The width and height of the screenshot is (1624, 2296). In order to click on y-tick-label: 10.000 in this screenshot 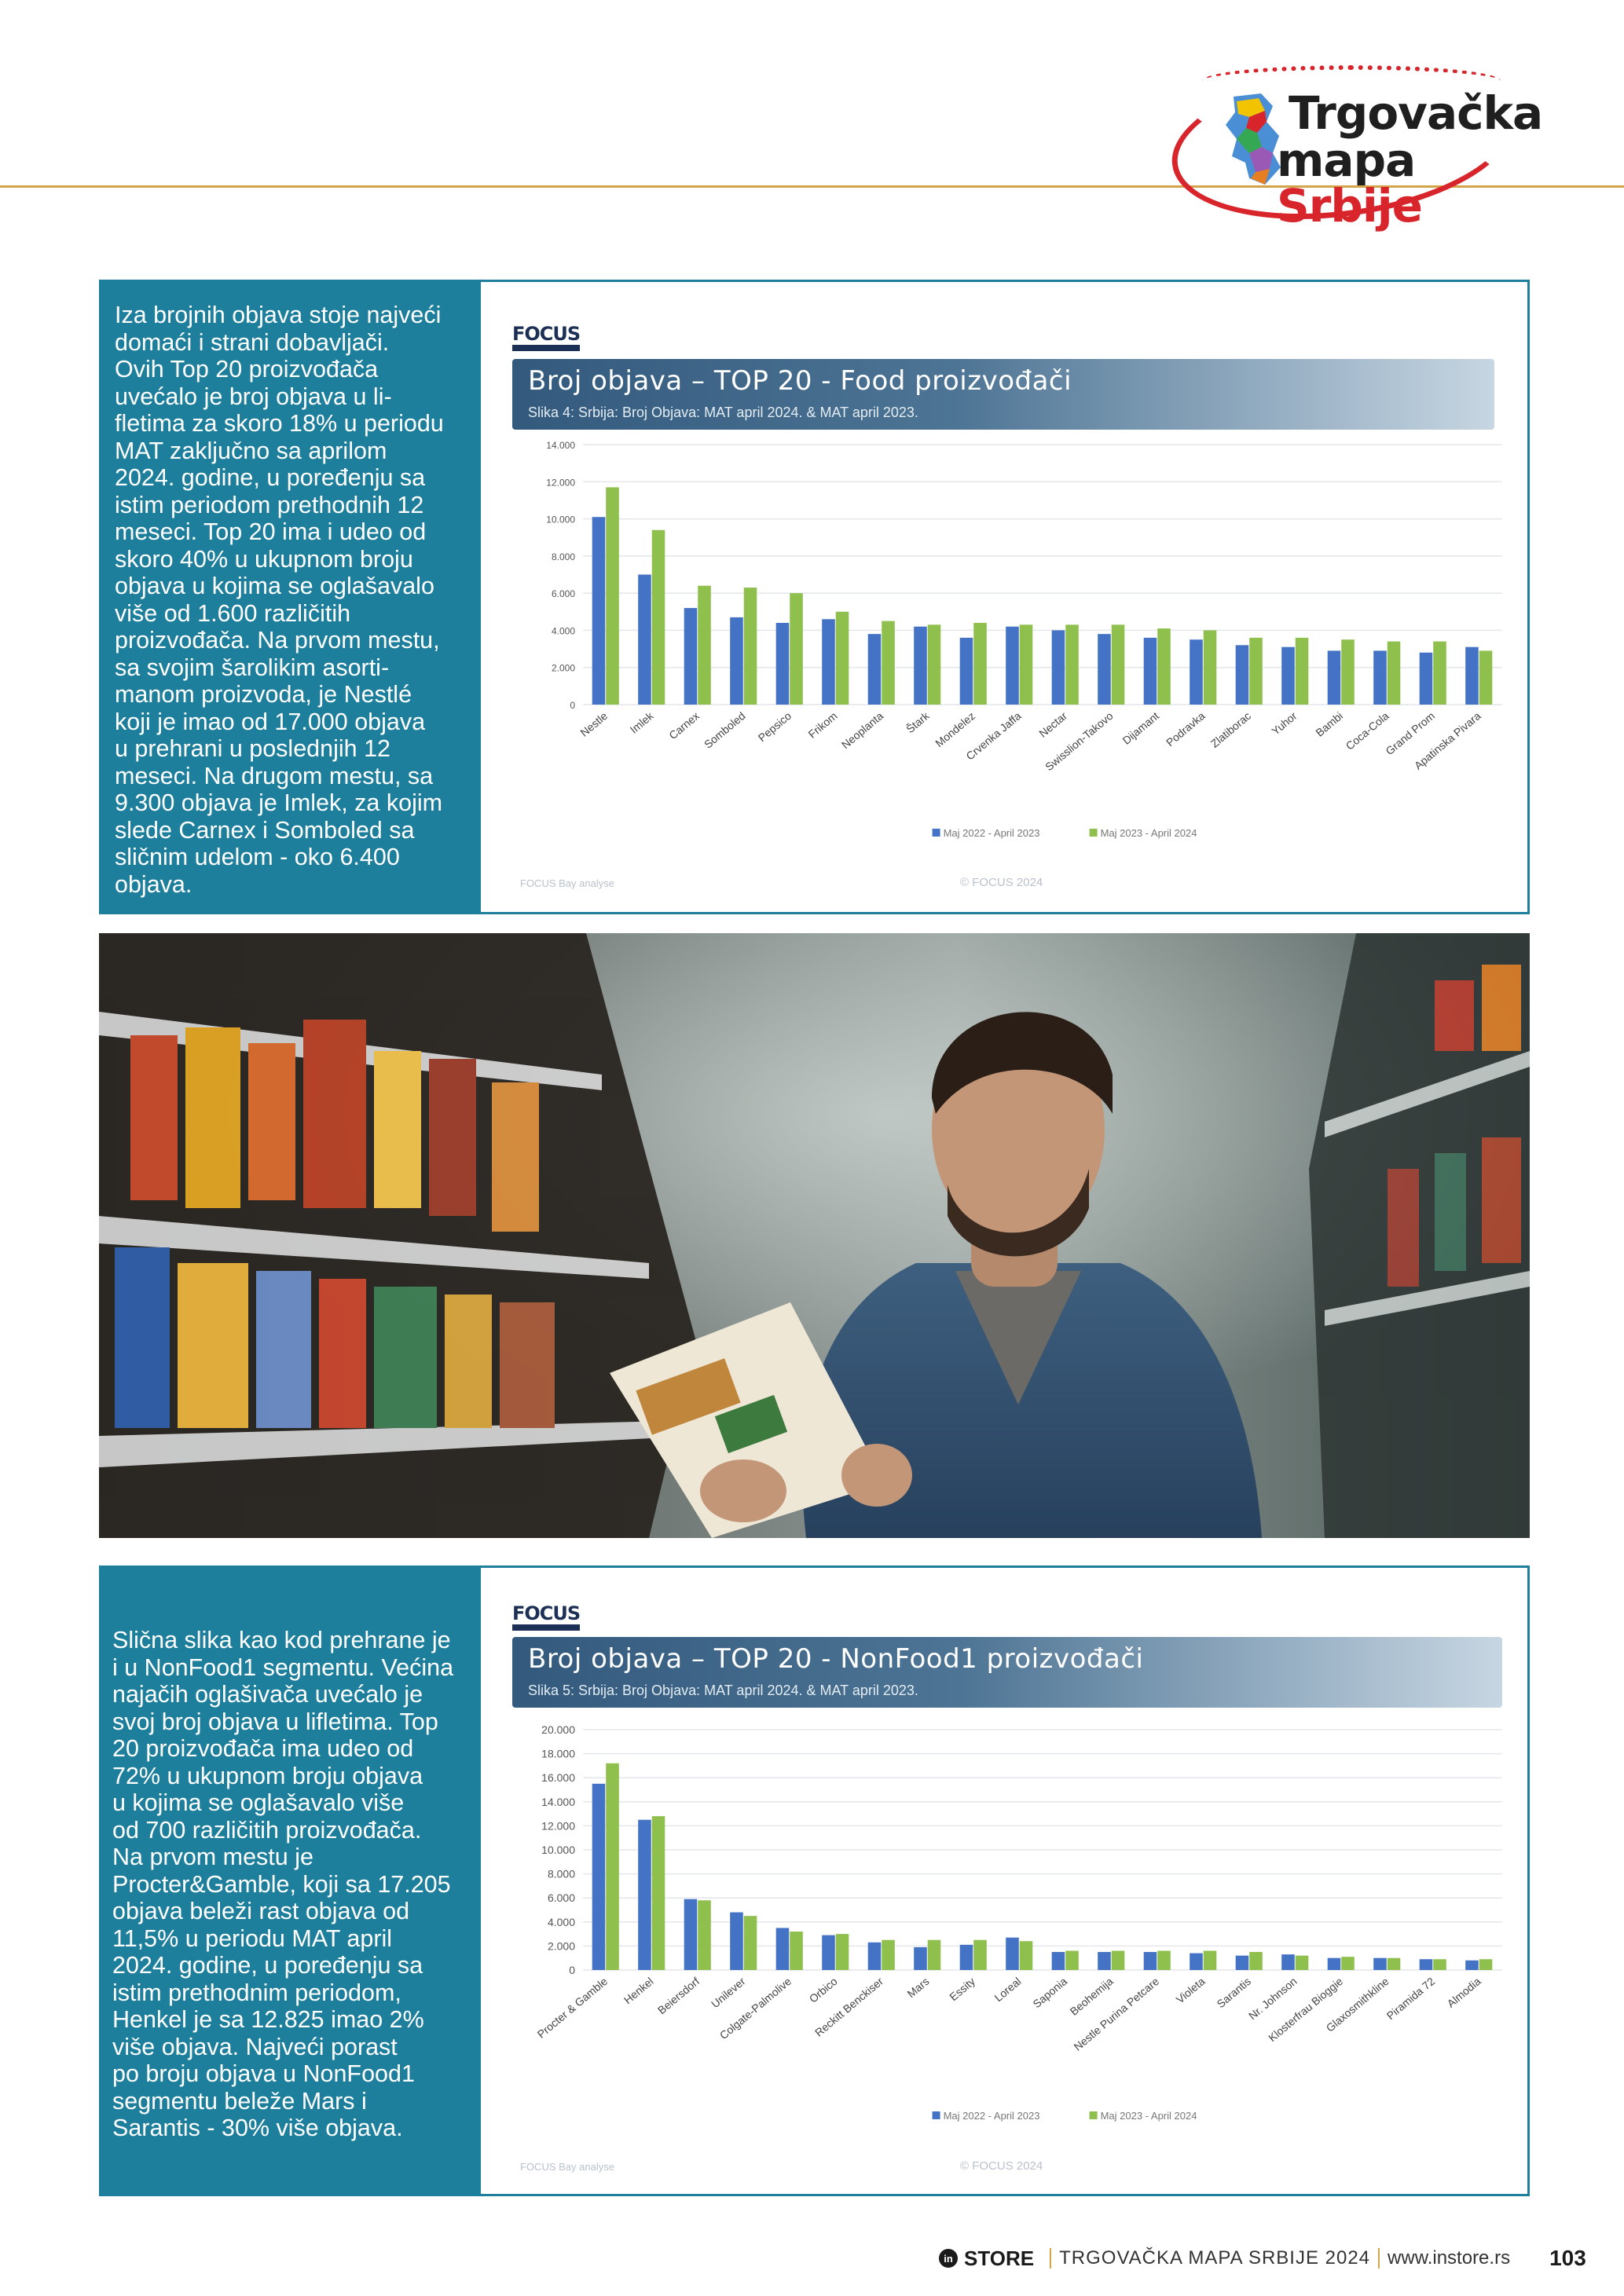, I will do `click(560, 519)`.